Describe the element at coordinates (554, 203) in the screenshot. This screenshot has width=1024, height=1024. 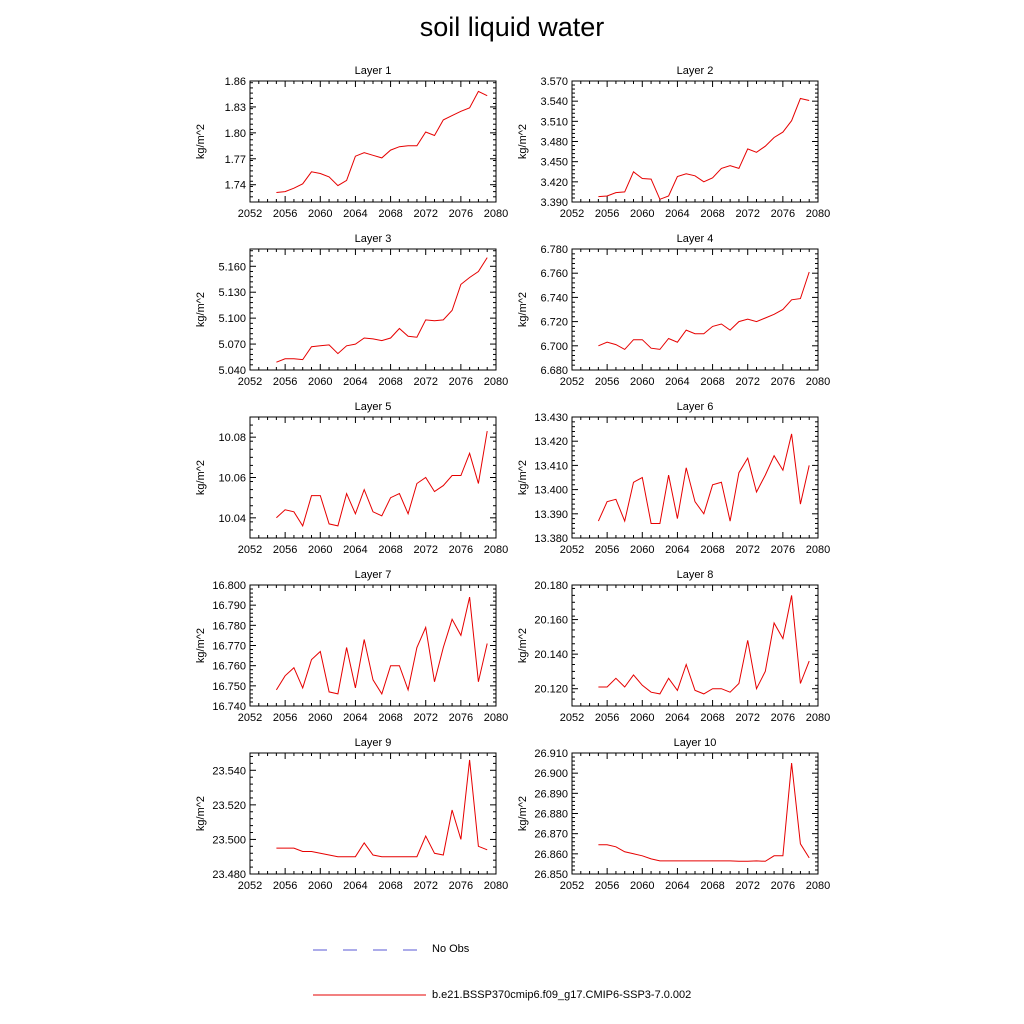
I see `y-tick-label: 3.390` at that location.